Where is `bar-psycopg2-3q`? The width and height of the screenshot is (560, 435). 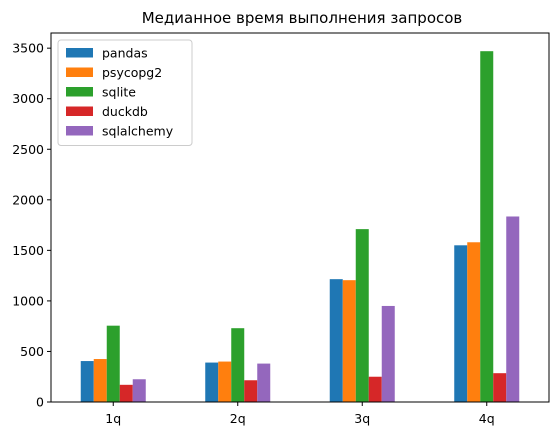 bar-psycopg2-3q is located at coordinates (349, 341).